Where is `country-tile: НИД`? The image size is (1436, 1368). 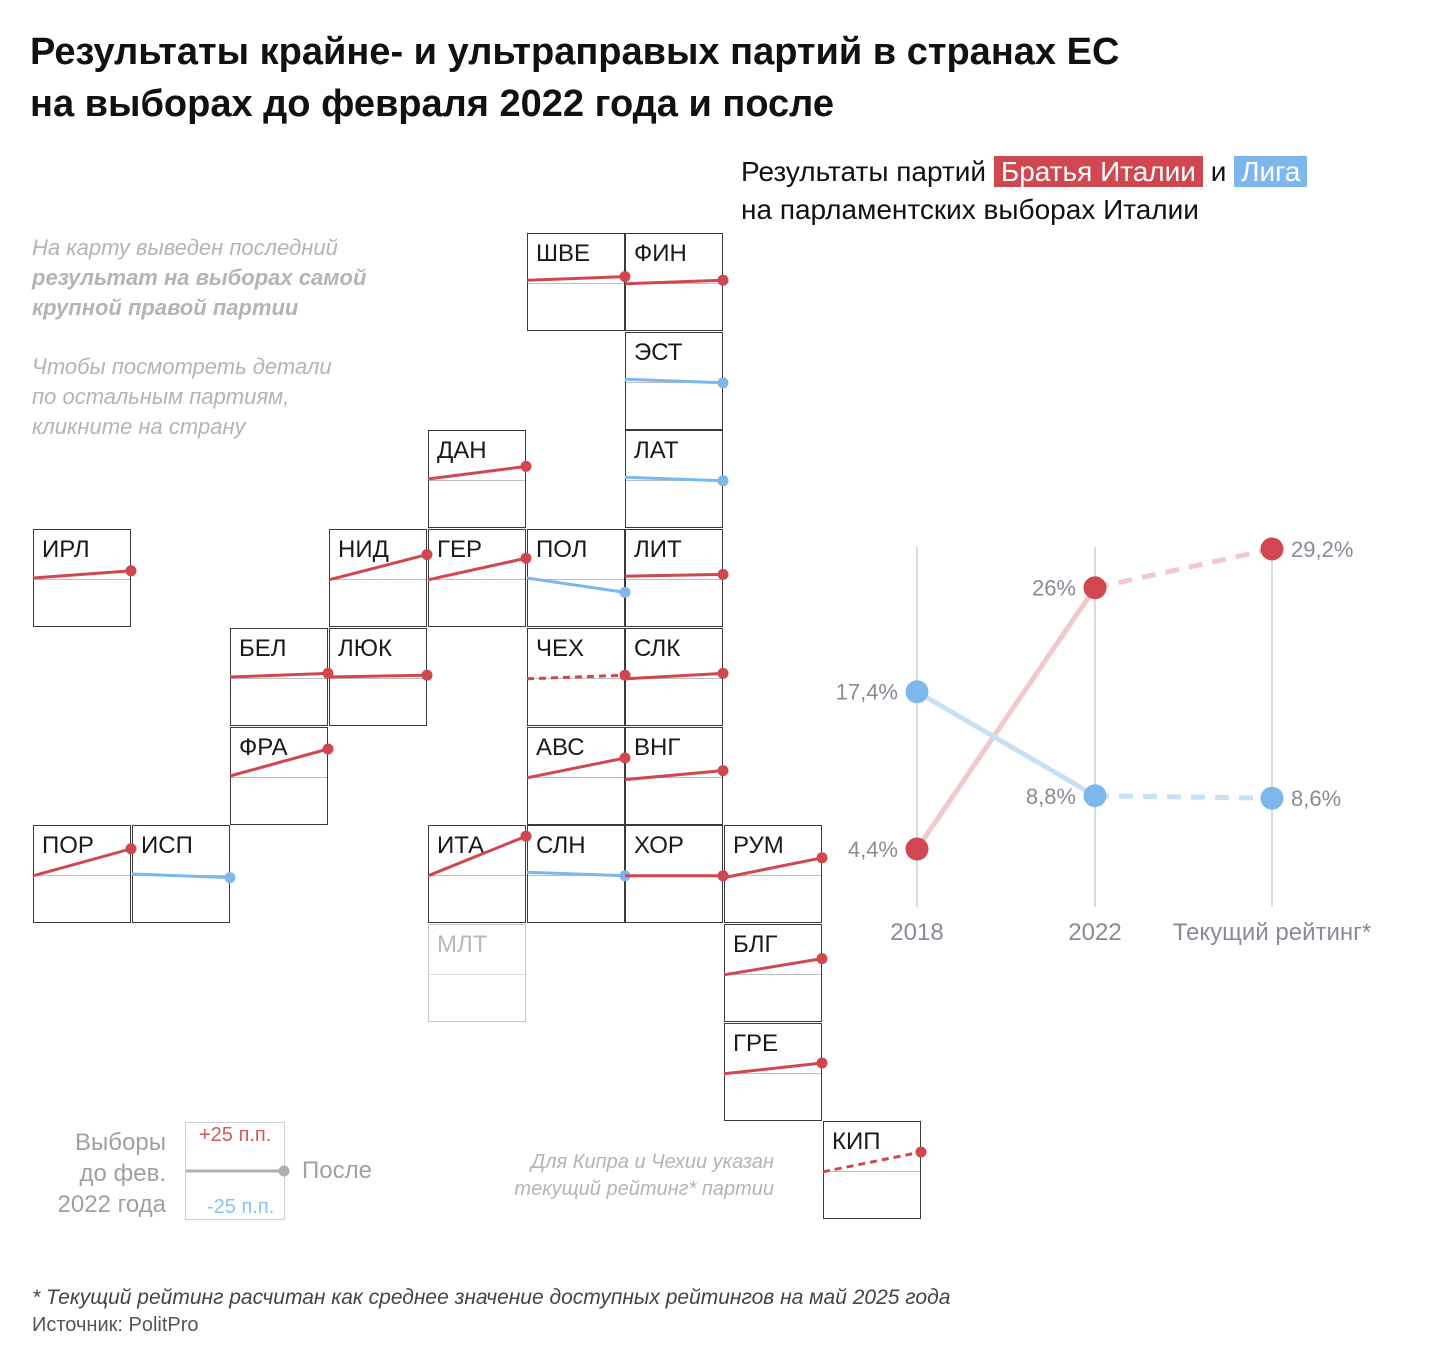
country-tile: НИД is located at coordinates (378, 578).